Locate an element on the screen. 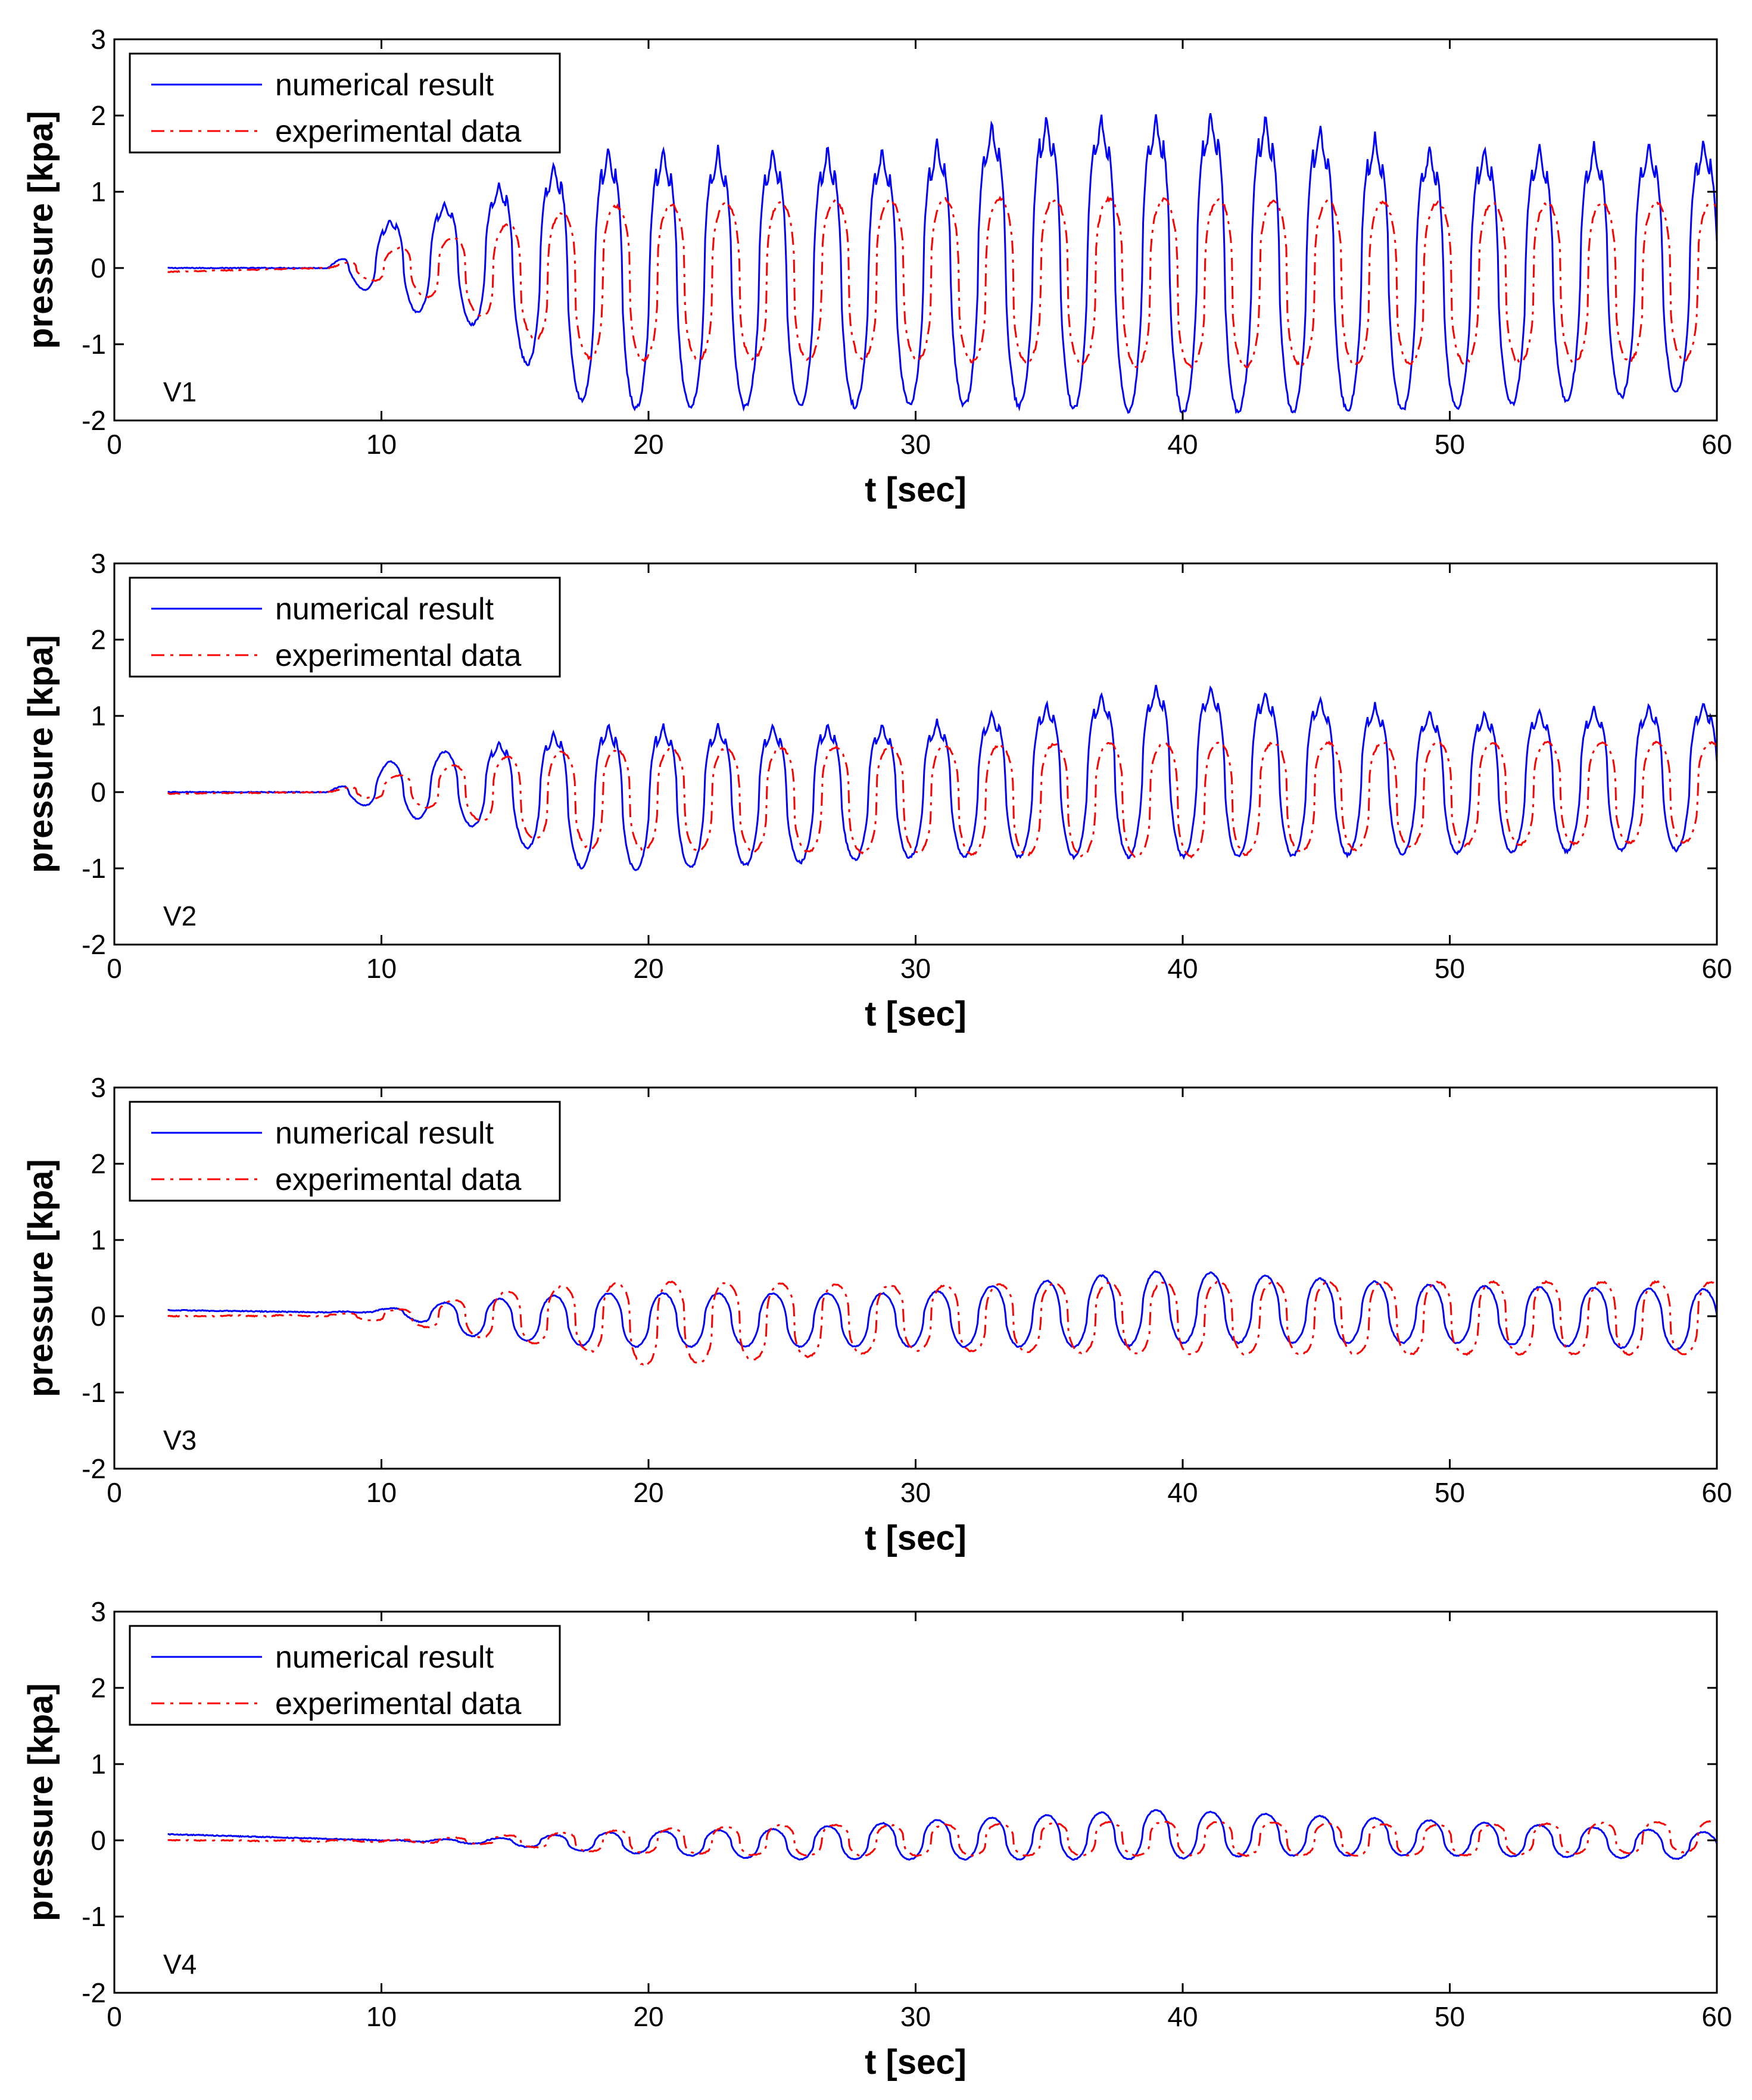  panel-label: V1 is located at coordinates (180, 392).